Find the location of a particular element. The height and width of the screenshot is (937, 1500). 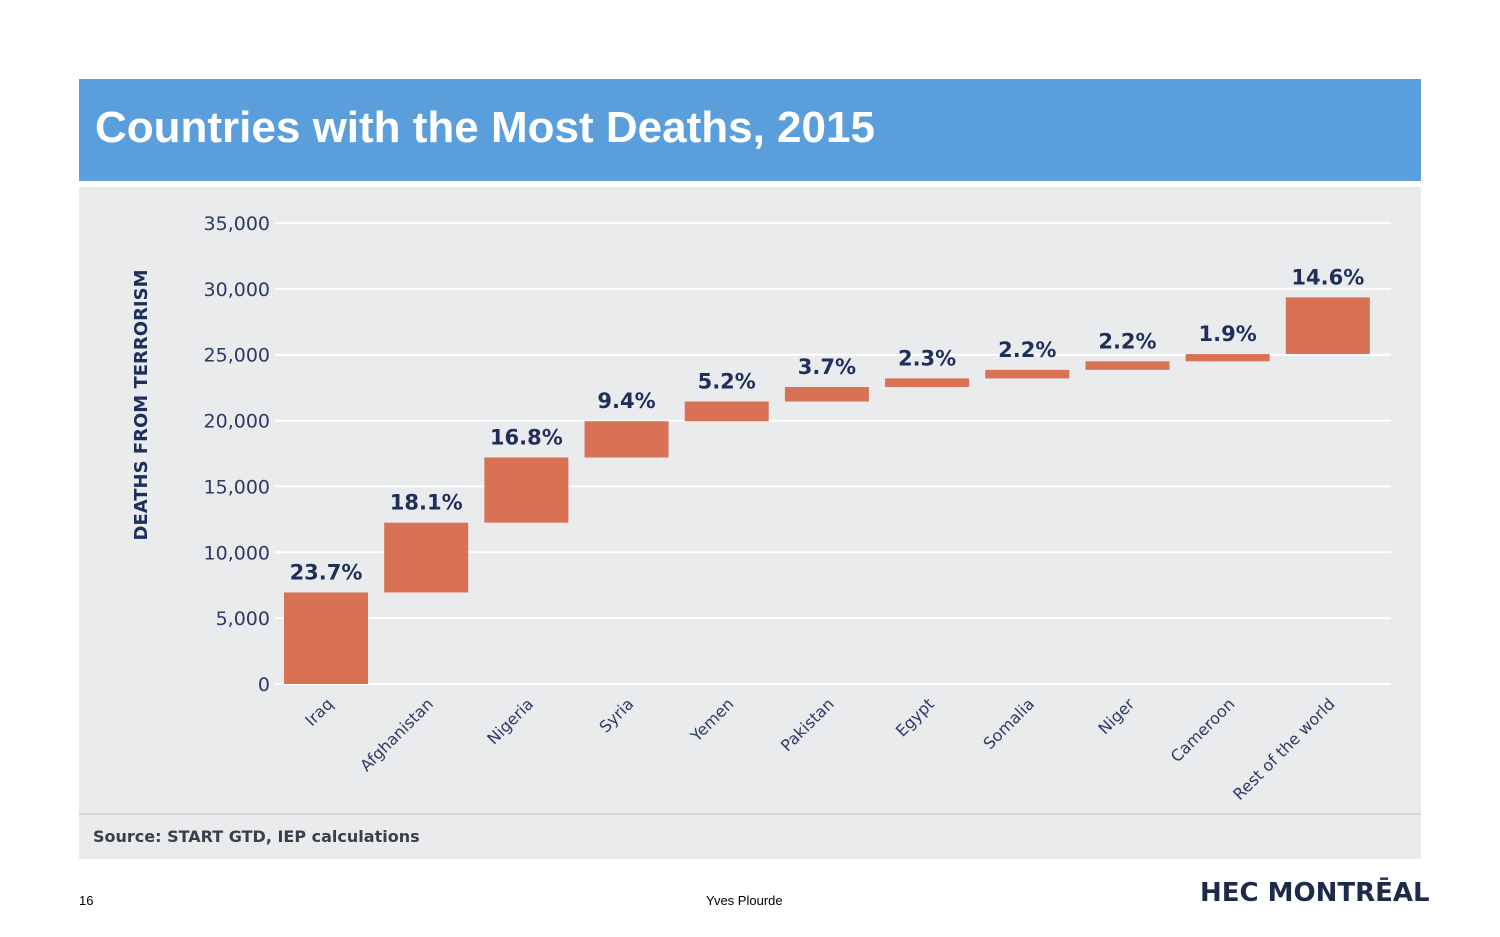

data-label: 16.8% is located at coordinates (526, 437).